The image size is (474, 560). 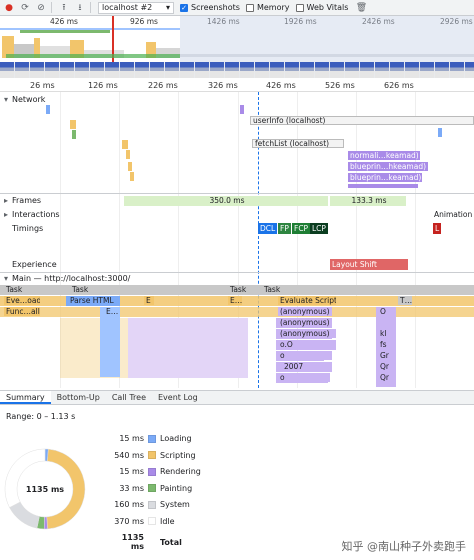 I want to click on upload-icon: ⭱, so click(x=64, y=7).